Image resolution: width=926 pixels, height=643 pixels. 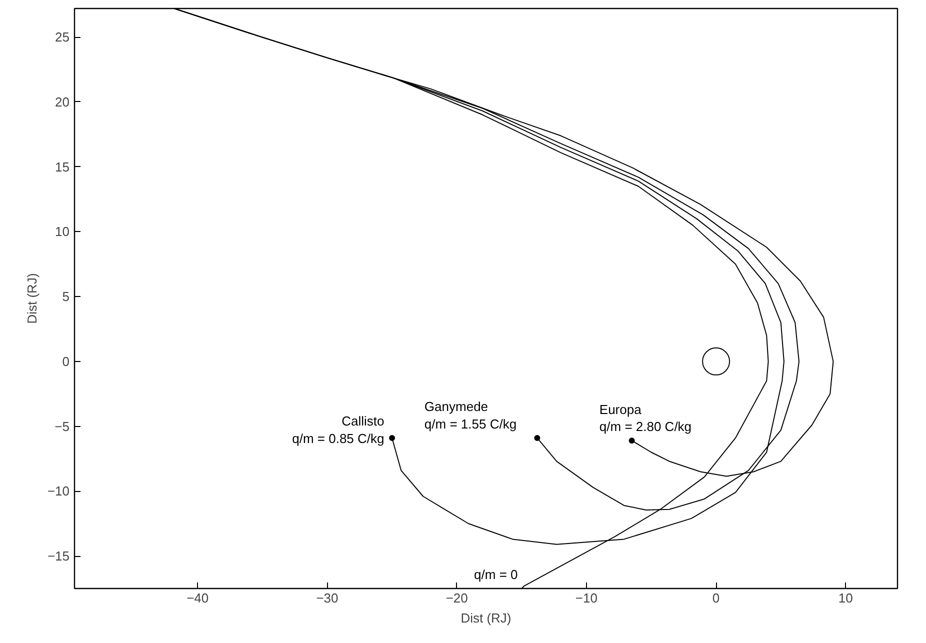 I want to click on y-tick-label: 10, so click(x=62, y=232).